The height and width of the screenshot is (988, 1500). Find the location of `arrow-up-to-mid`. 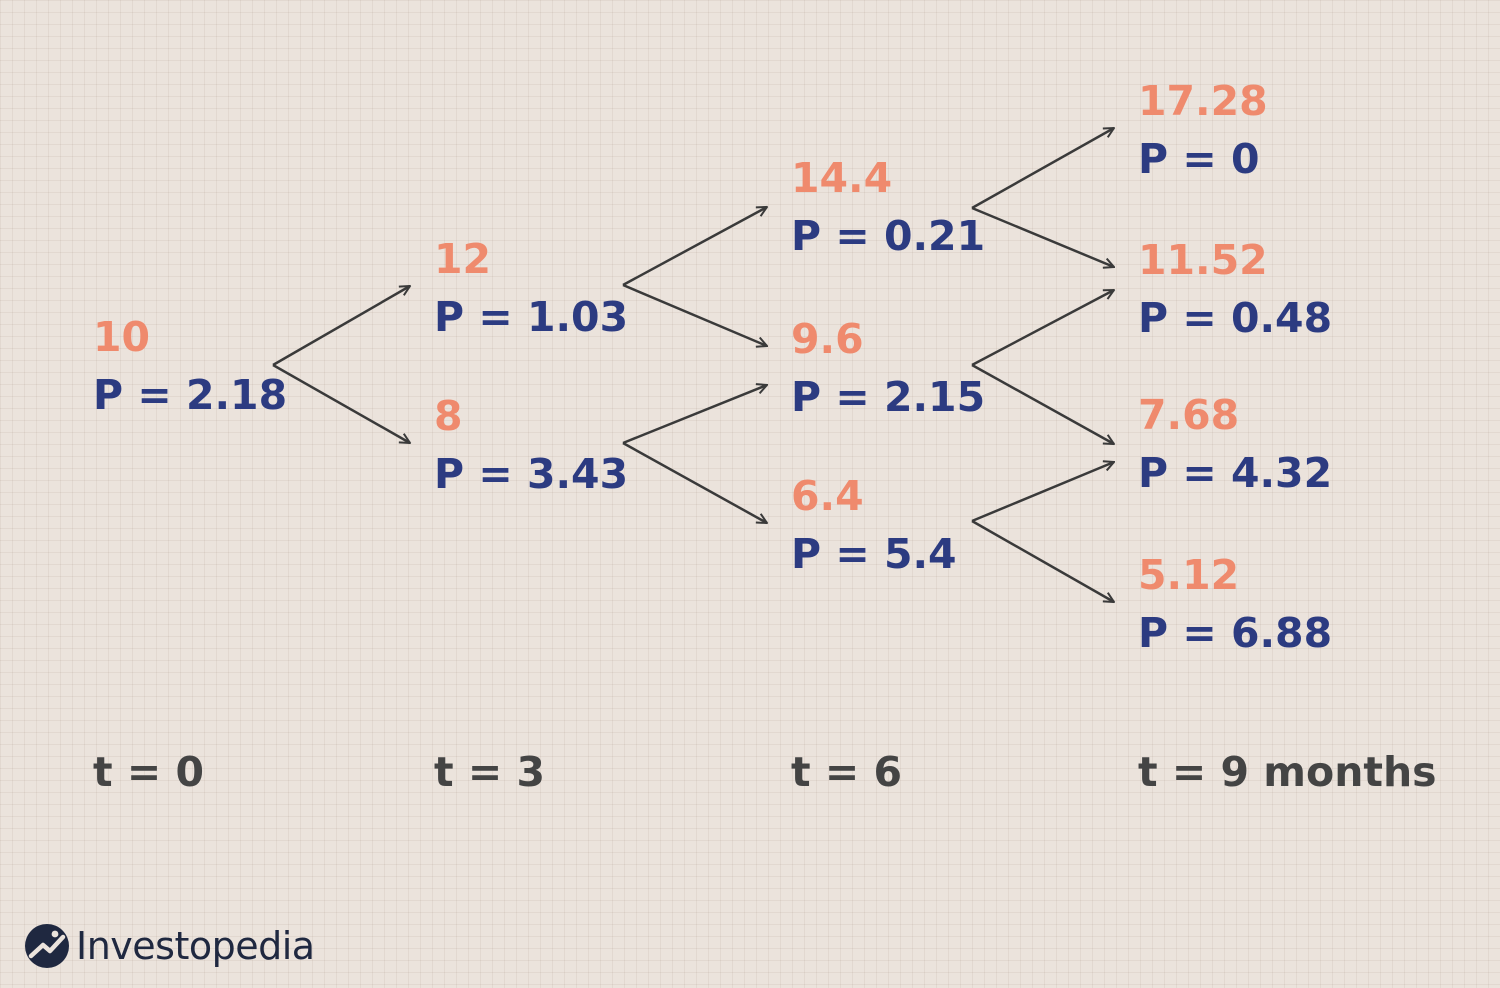

arrow-up-to-mid is located at coordinates (694, 314).